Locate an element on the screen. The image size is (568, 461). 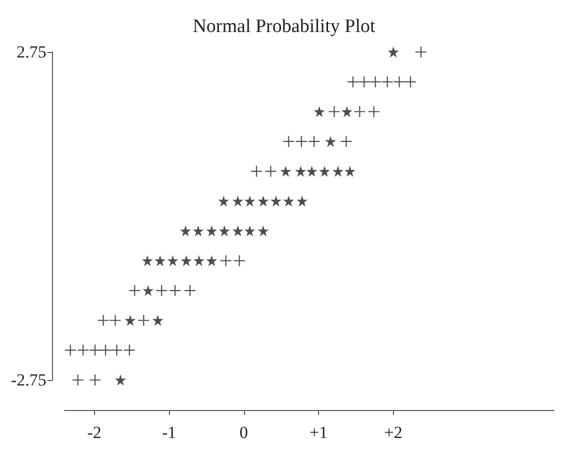
y-tick-label: 2.75 is located at coordinates (31, 52).